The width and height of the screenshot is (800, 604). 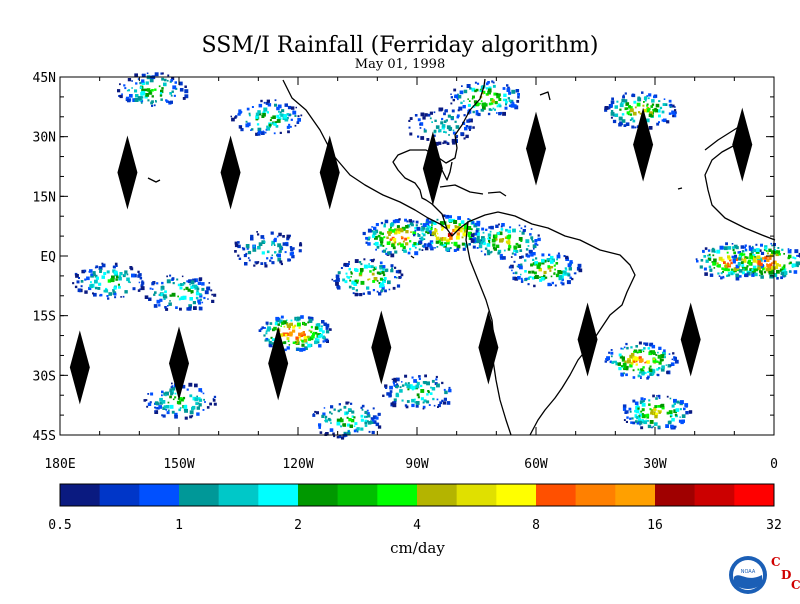 I want to click on lon-label: 30W, so click(x=655, y=464).